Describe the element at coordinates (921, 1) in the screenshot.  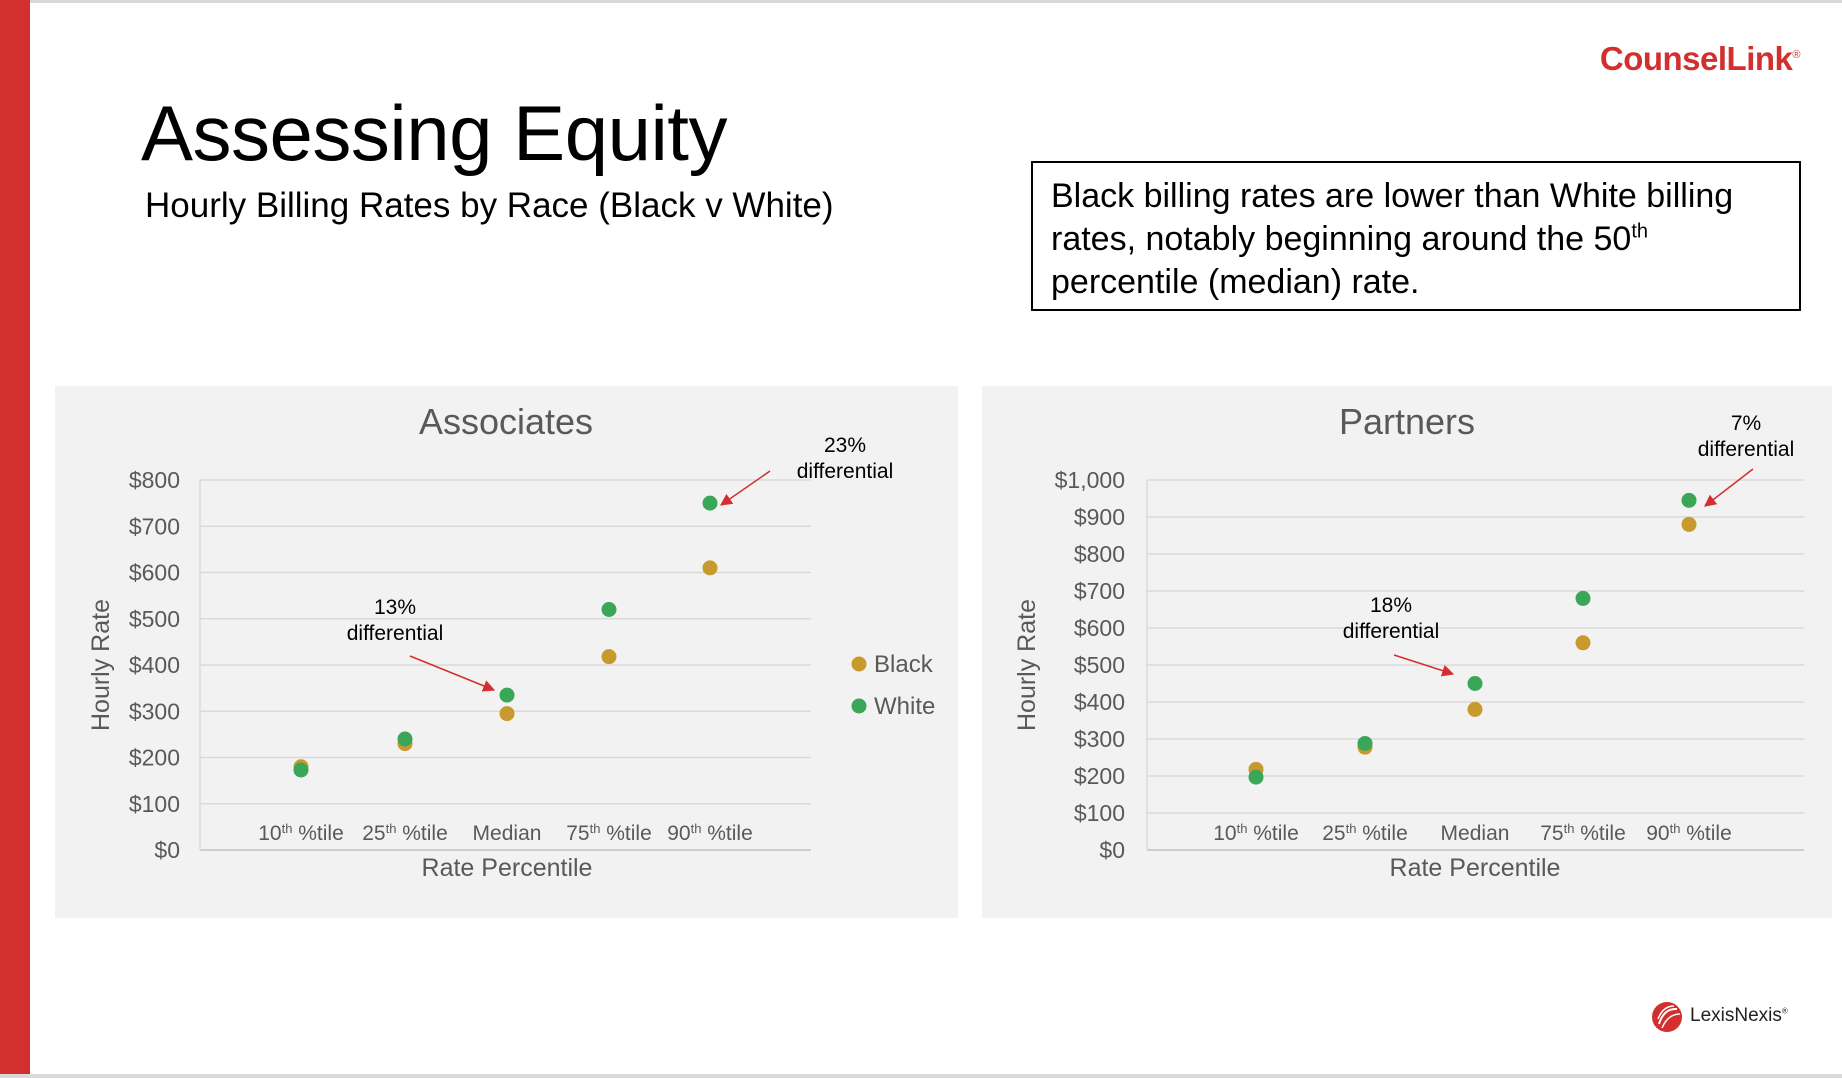
I see `top-border` at that location.